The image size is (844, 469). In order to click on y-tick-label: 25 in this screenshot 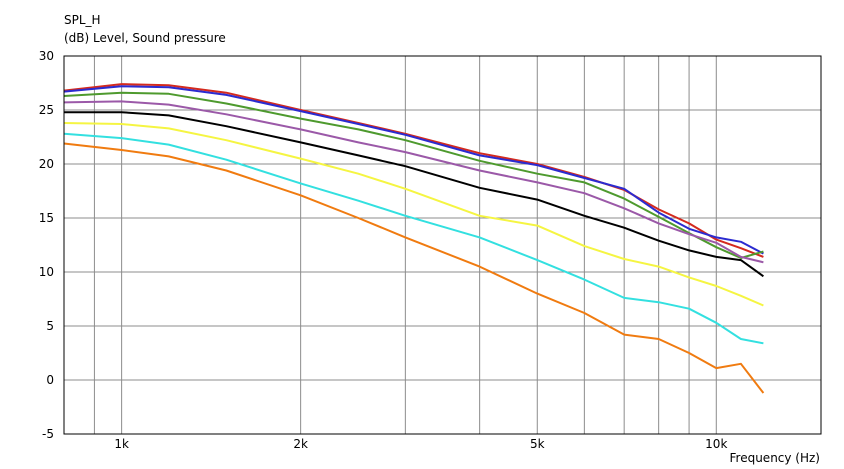, I will do `click(46, 110)`.